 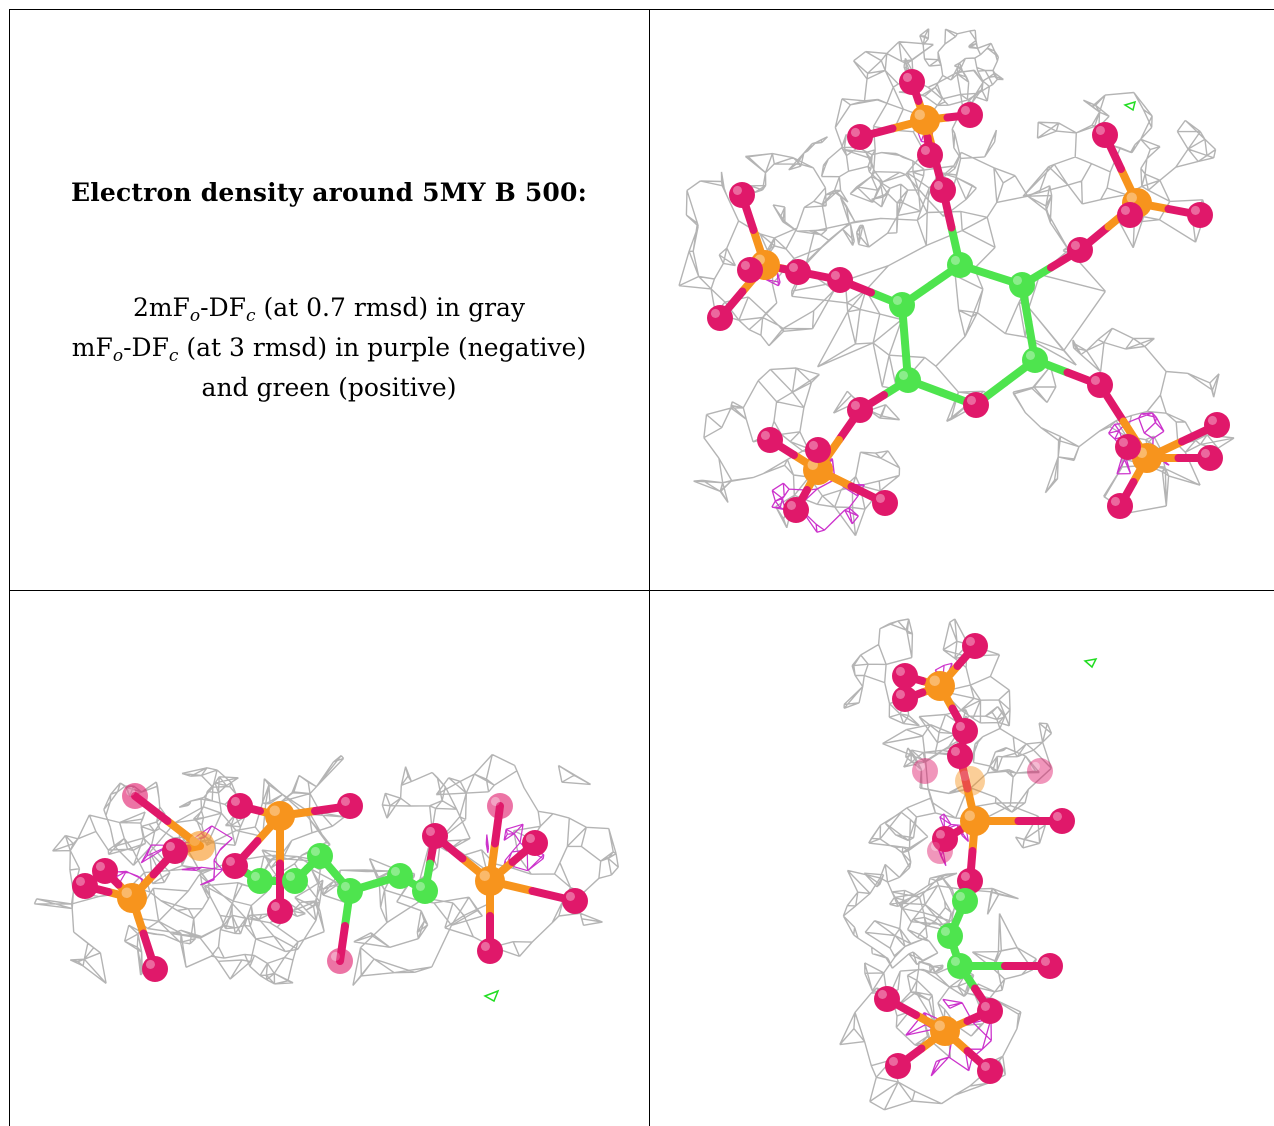 What do you see at coordinates (649, 567) in the screenshot?
I see `border-center` at bounding box center [649, 567].